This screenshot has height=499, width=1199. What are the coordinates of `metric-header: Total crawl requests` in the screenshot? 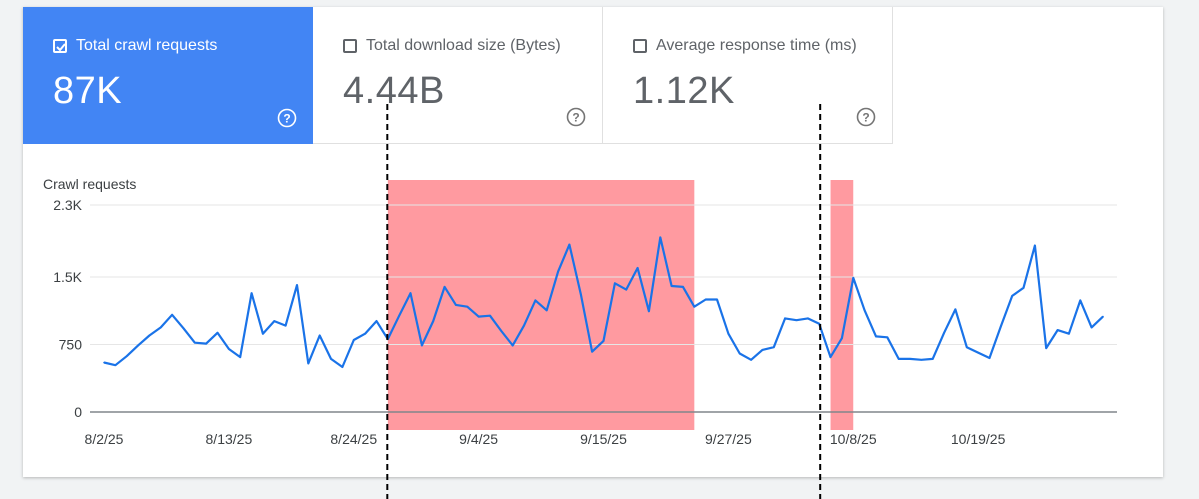 It's located at (135, 46).